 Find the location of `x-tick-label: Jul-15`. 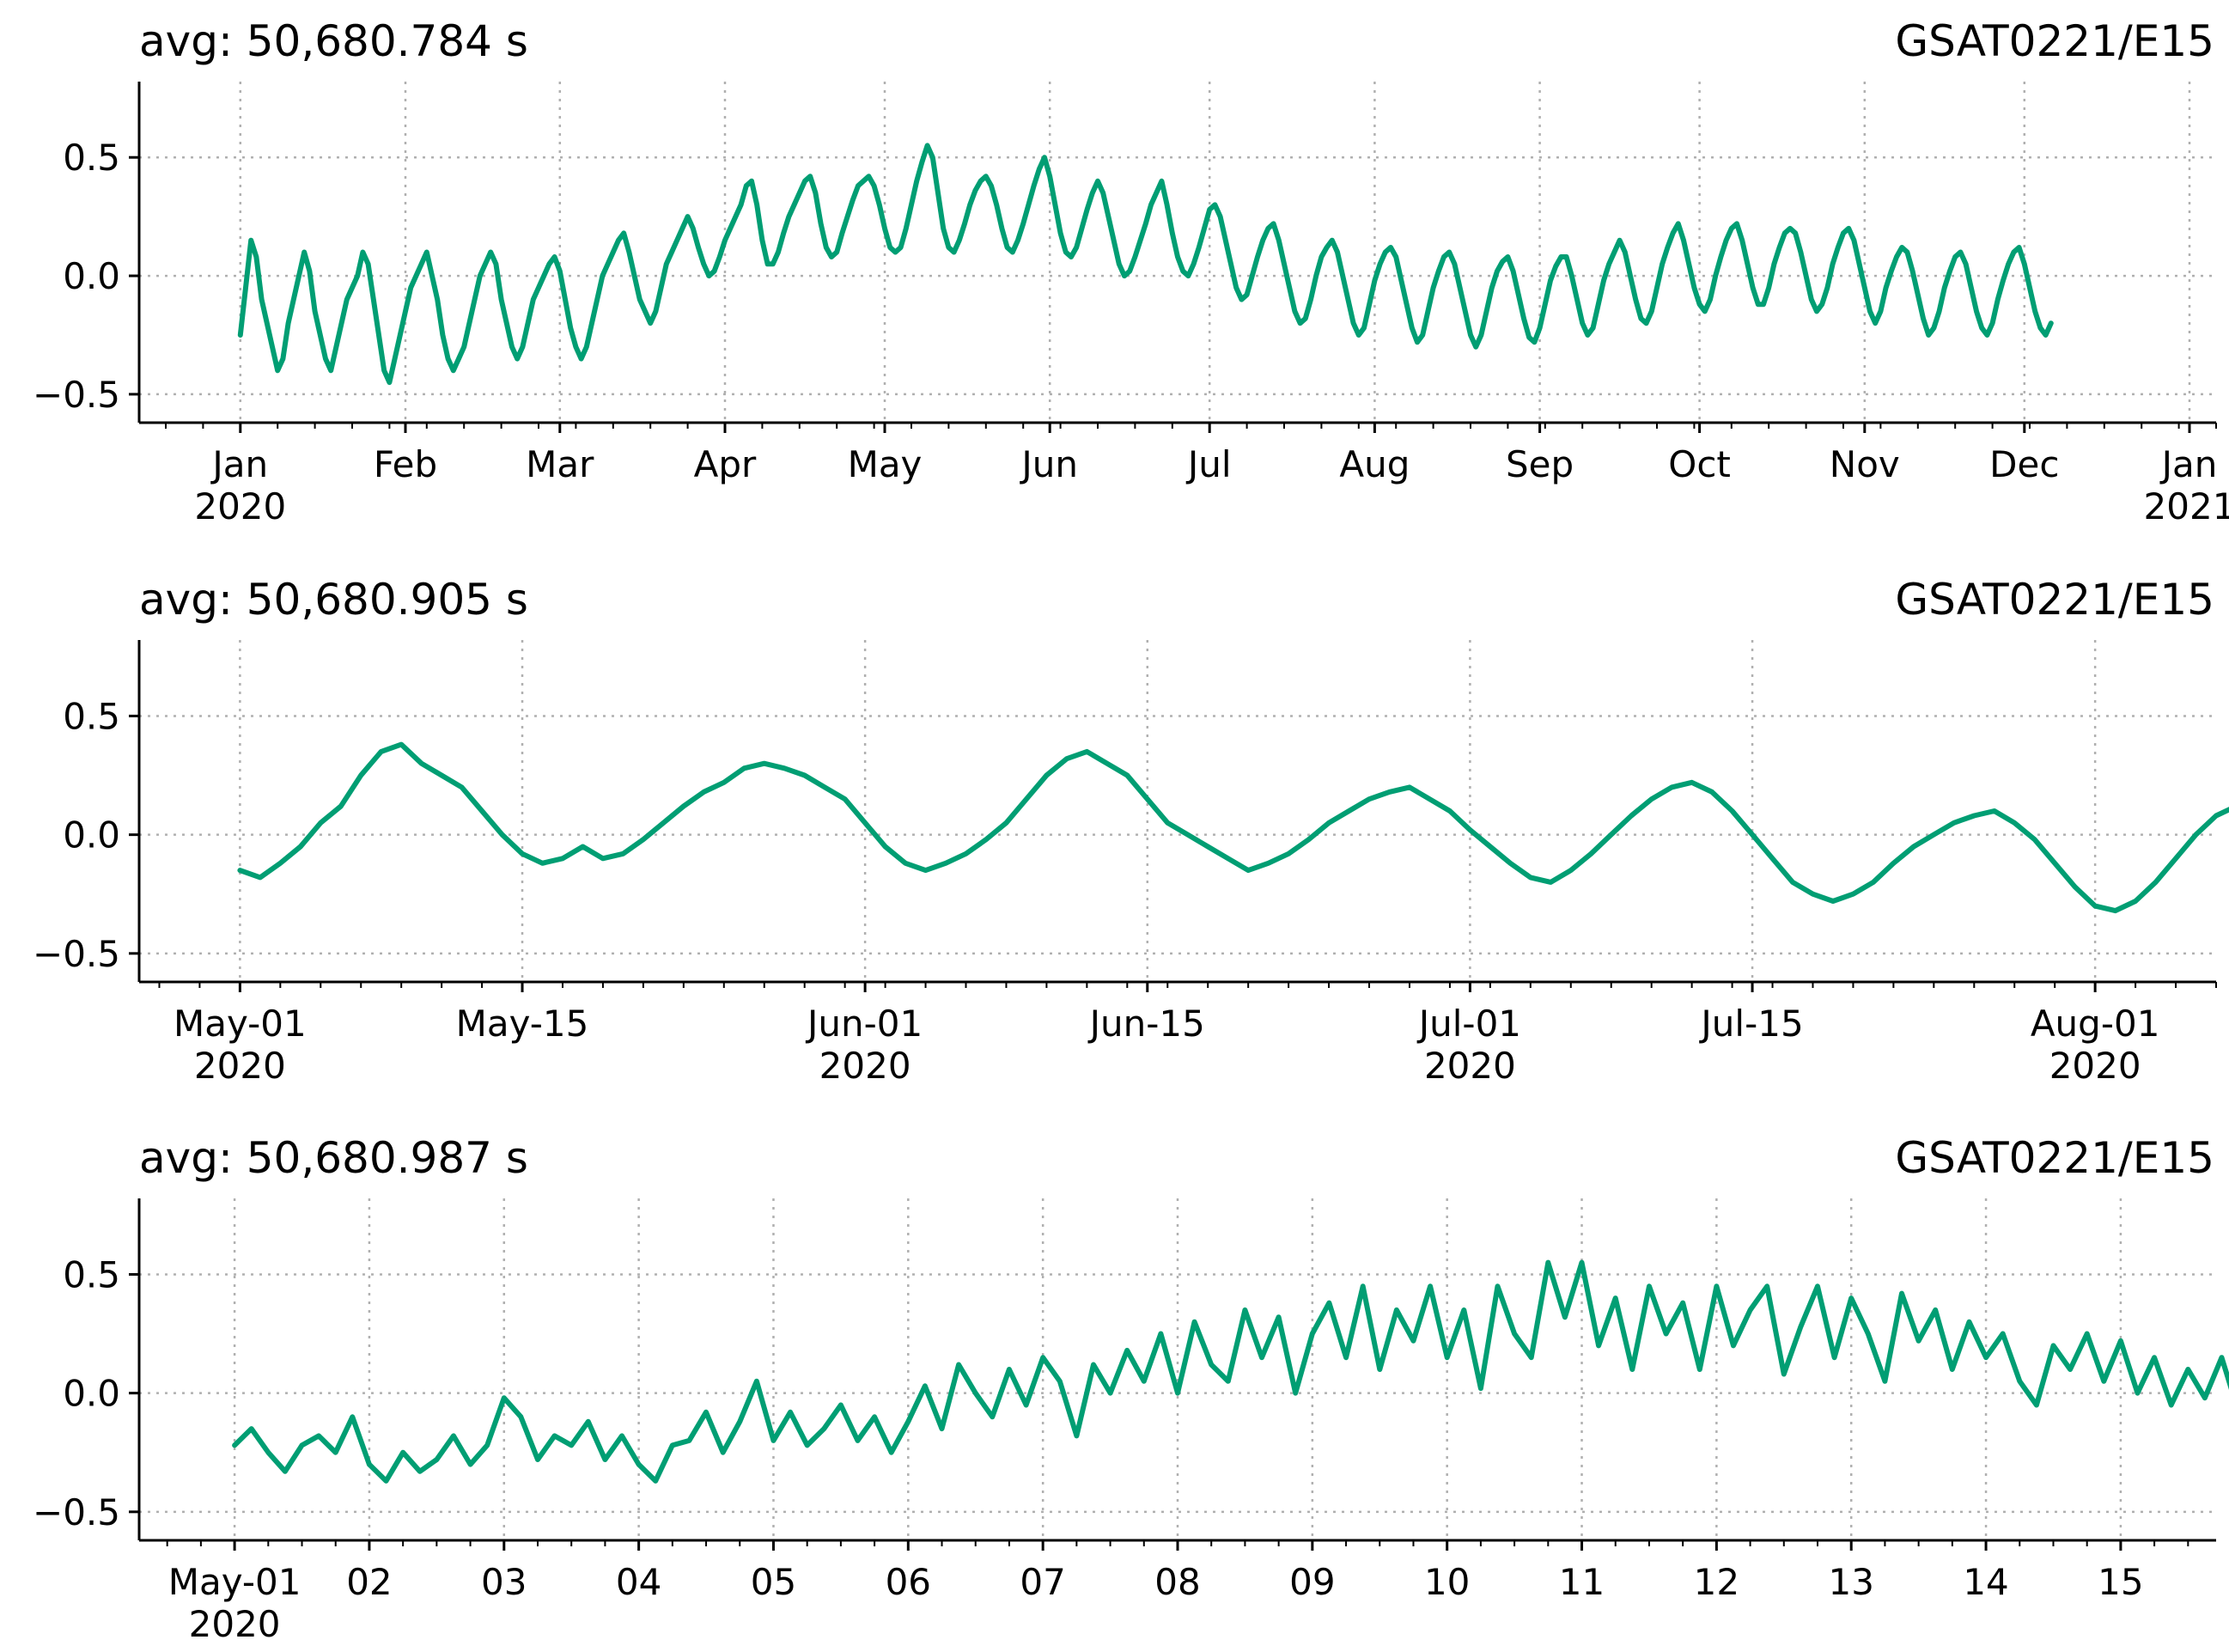

x-tick-label: Jul-15 is located at coordinates (1750, 1024).